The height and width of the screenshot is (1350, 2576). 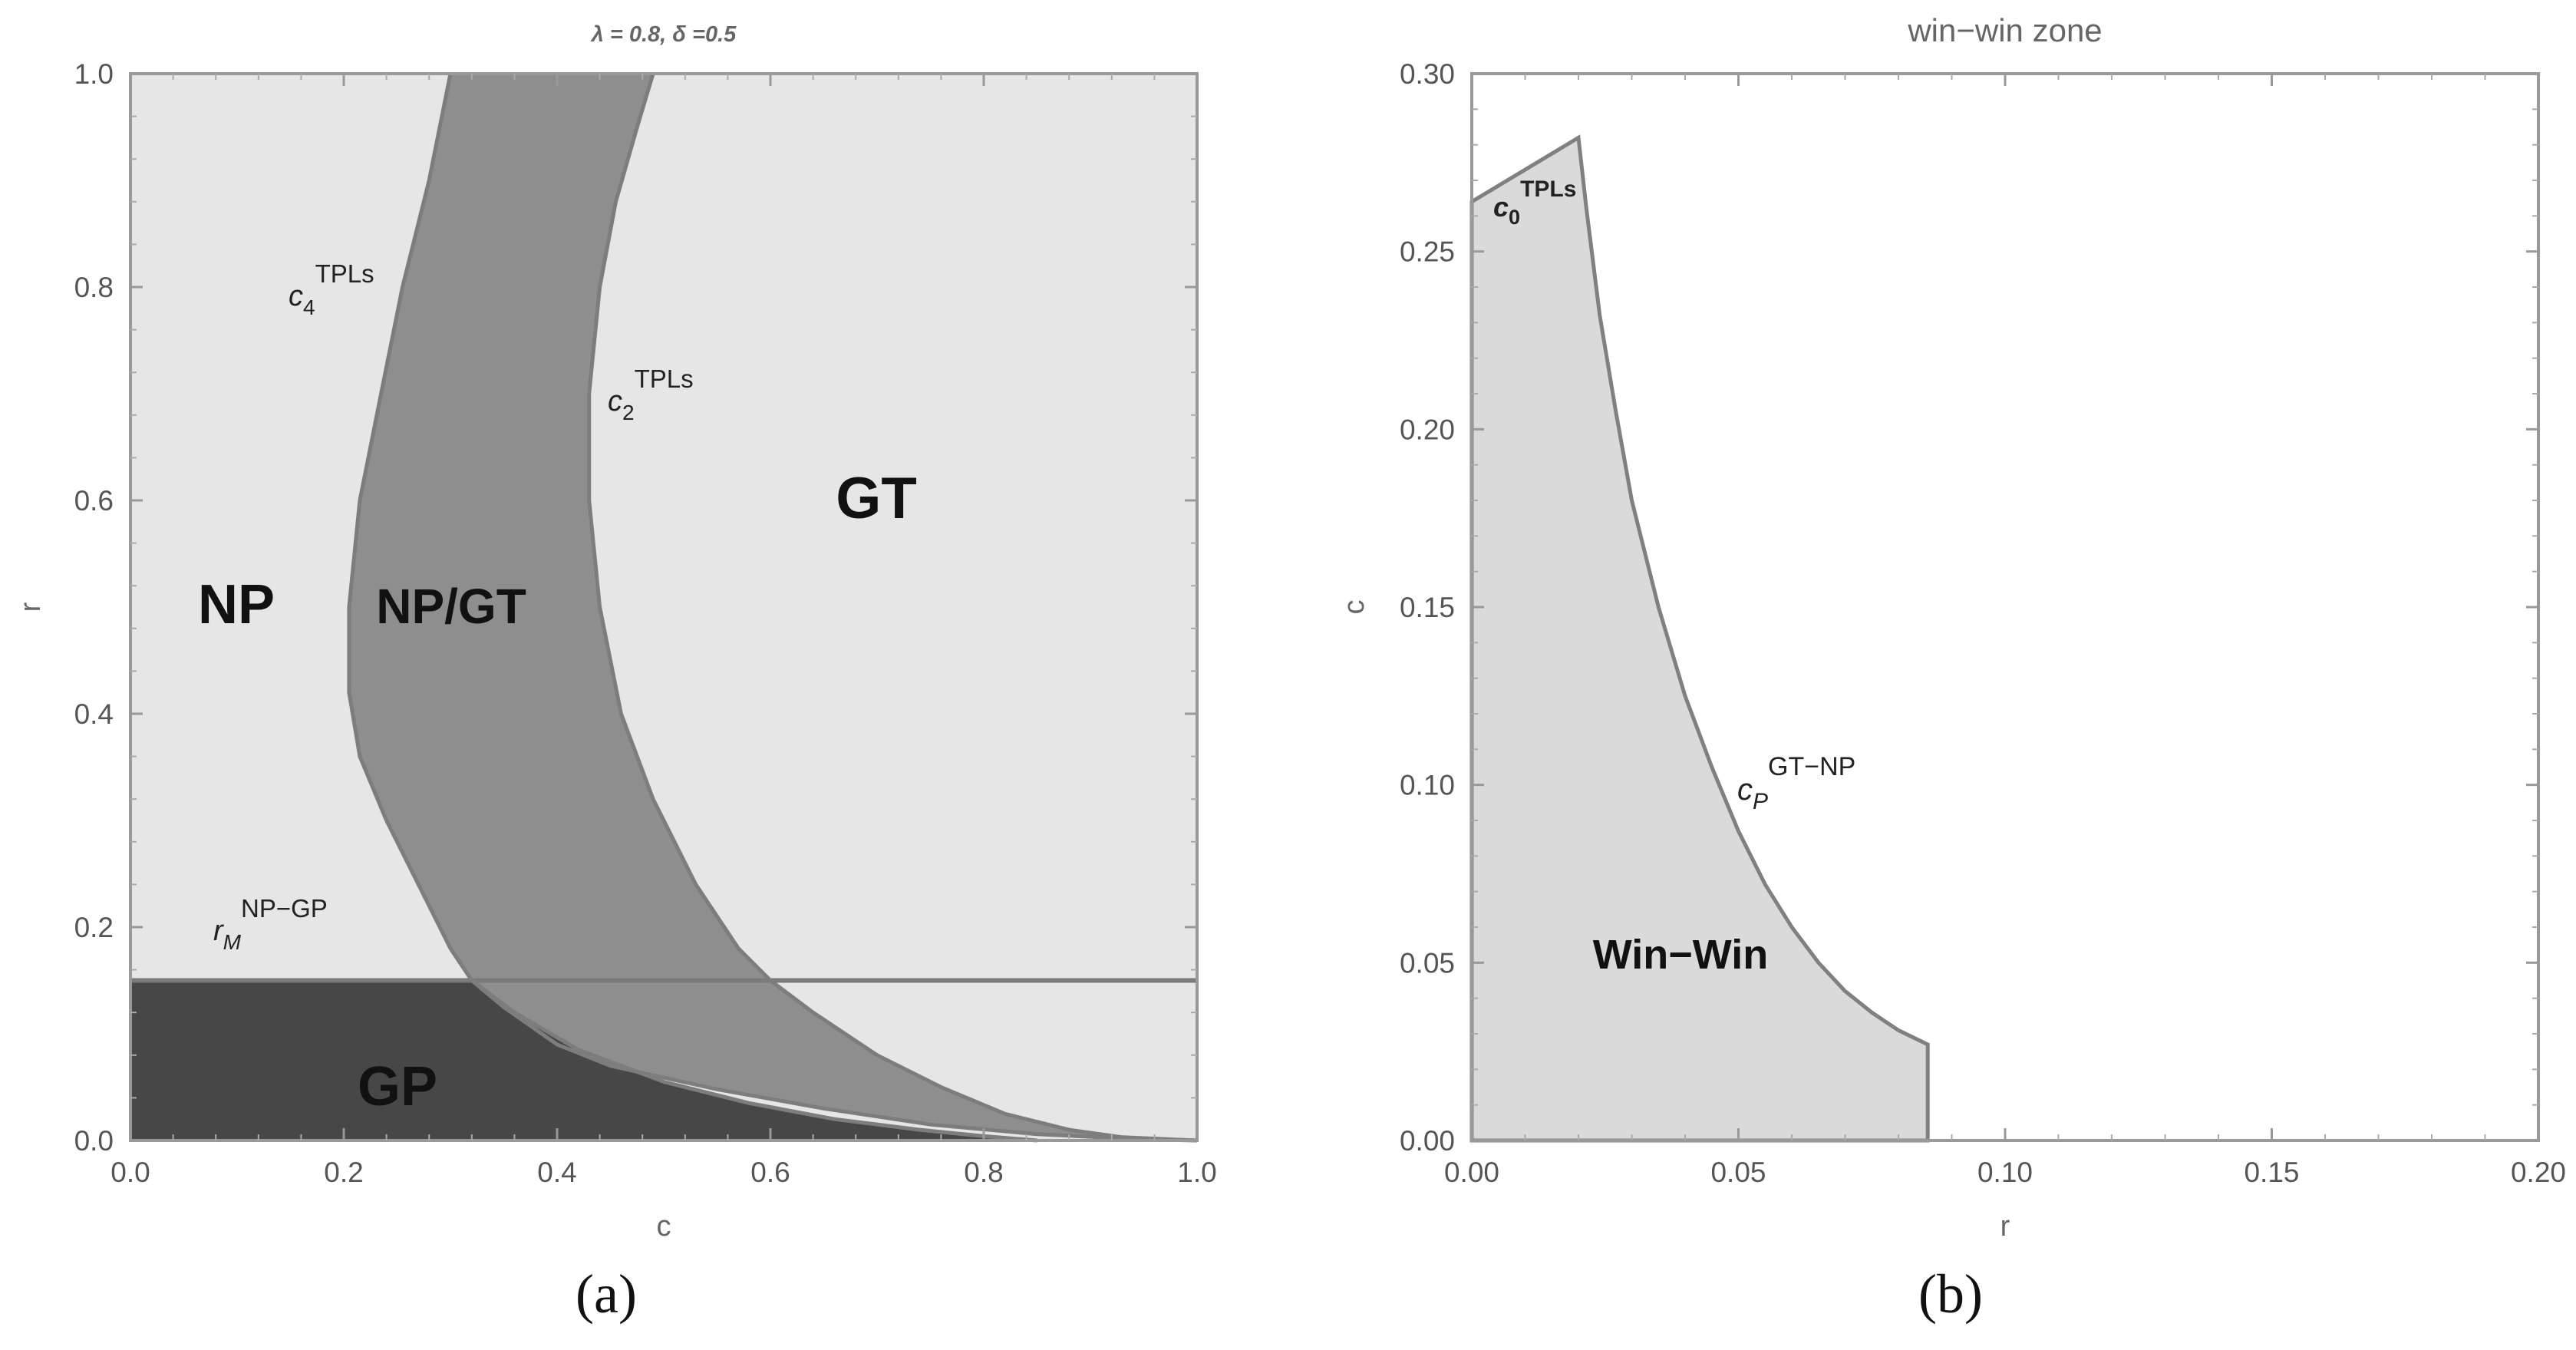 What do you see at coordinates (1427, 74) in the screenshot?
I see `y-tick-label: 0.30` at bounding box center [1427, 74].